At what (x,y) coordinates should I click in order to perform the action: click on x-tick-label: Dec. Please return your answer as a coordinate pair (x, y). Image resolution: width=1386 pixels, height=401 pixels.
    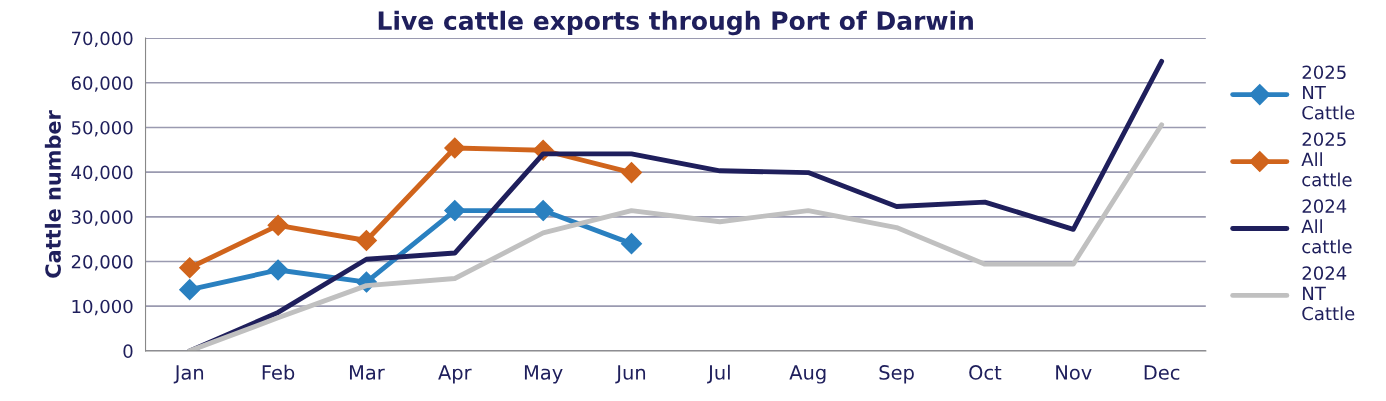
    Looking at the image, I should click on (1162, 372).